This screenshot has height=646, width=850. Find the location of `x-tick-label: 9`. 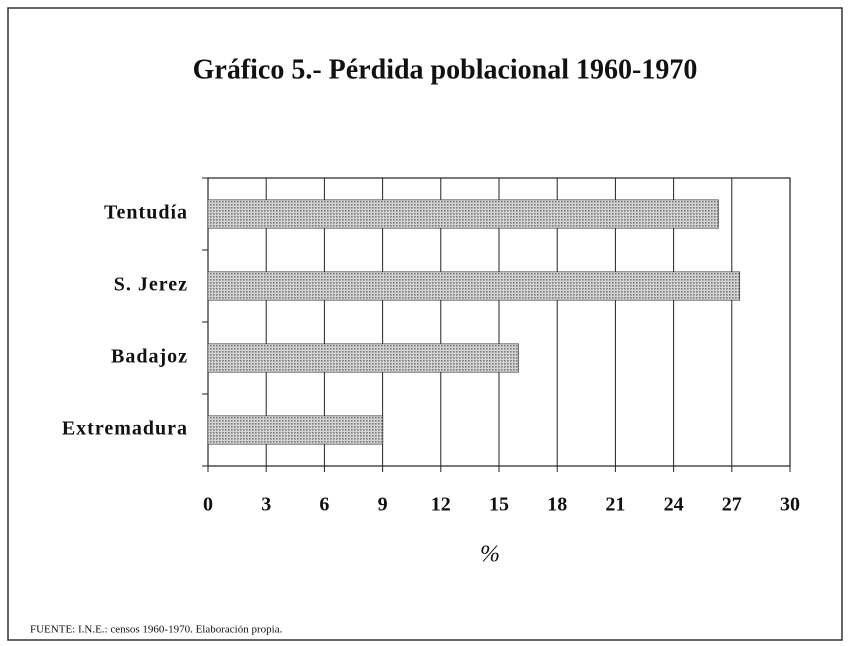

x-tick-label: 9 is located at coordinates (383, 505).